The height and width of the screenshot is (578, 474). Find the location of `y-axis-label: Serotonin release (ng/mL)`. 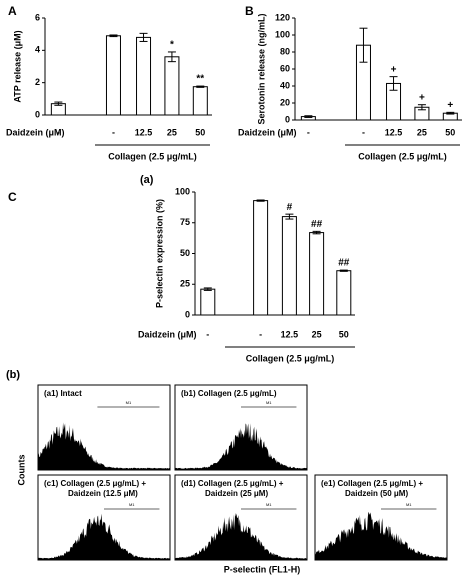

y-axis-label: Serotonin release (ng/mL) is located at coordinates (261, 68).